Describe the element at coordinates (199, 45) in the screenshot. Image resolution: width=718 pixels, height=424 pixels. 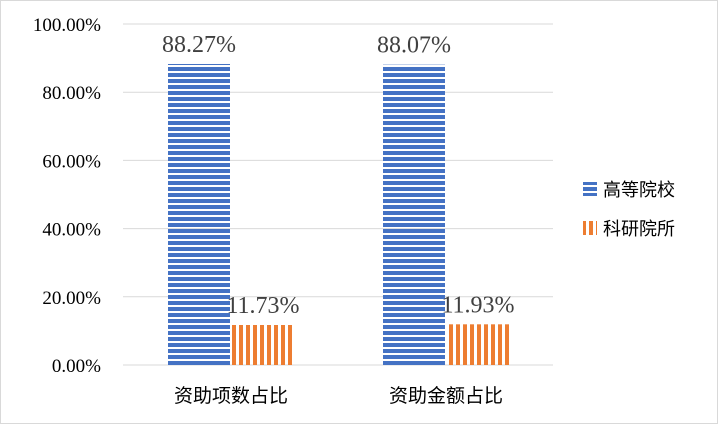
I see `data-label: 88.27%` at that location.